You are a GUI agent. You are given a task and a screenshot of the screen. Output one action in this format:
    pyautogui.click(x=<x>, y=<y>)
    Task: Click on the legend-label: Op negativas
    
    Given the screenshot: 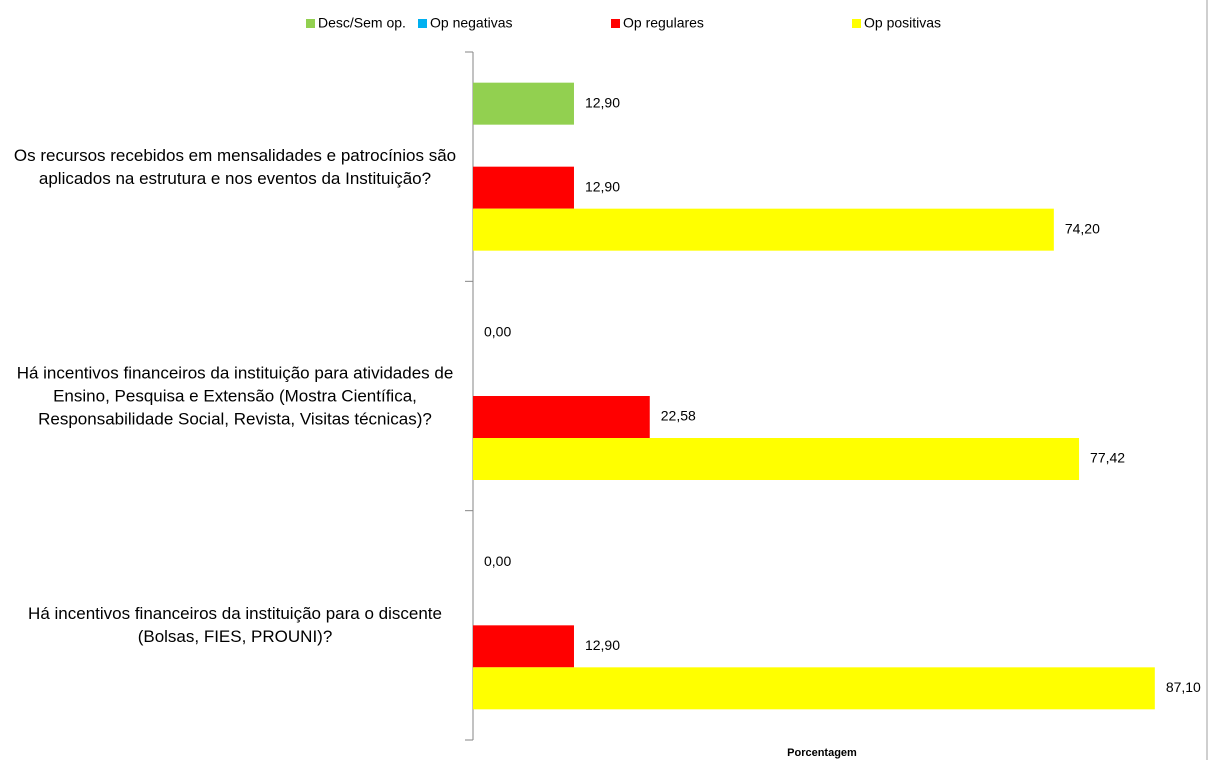 What is the action you would take?
    pyautogui.click(x=471, y=23)
    